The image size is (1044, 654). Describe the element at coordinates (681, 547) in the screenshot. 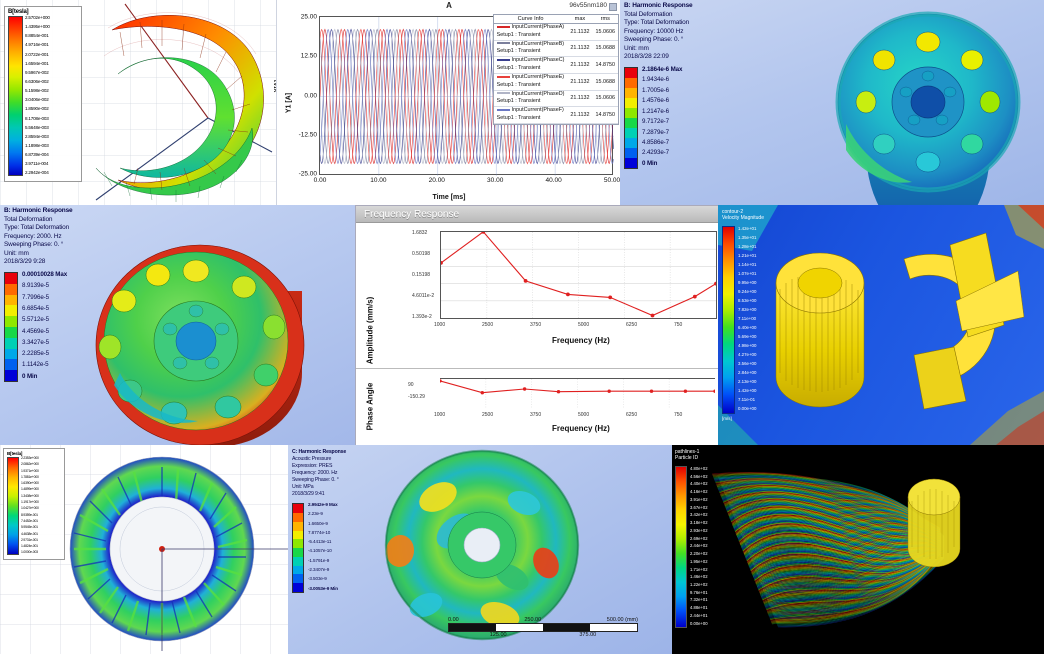

I see `color-scale-bar` at that location.